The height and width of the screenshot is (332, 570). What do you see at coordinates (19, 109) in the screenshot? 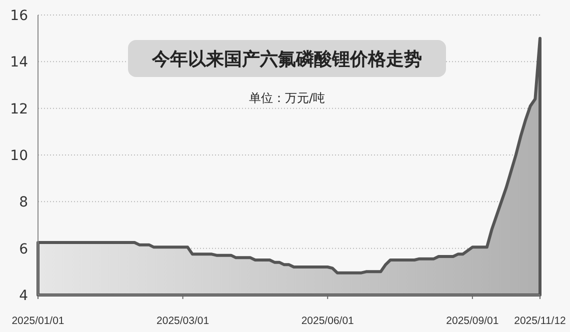
I see `y-tick-label: 12` at bounding box center [19, 109].